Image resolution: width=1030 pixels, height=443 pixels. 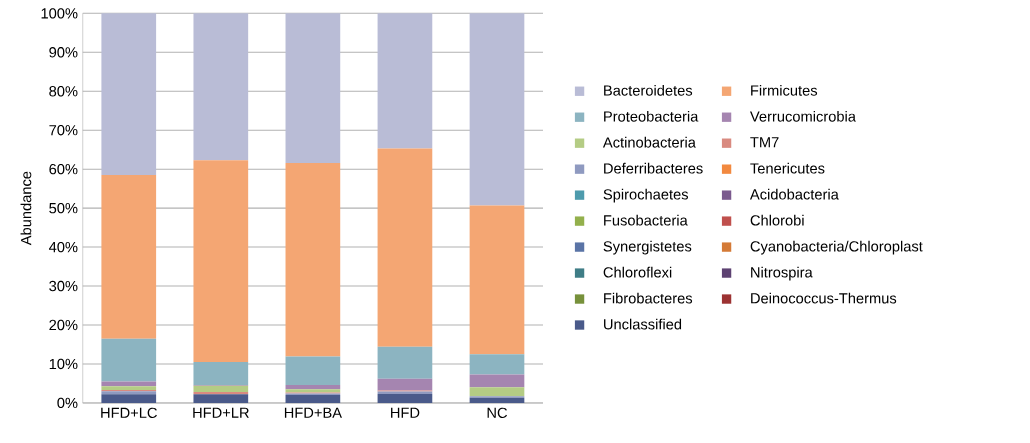 I want to click on y-tick-label: 40%, so click(x=63, y=247).